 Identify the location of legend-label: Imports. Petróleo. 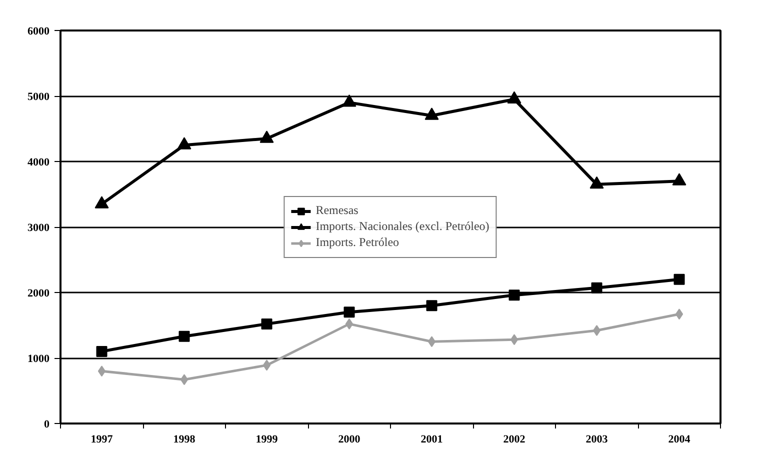
(358, 242).